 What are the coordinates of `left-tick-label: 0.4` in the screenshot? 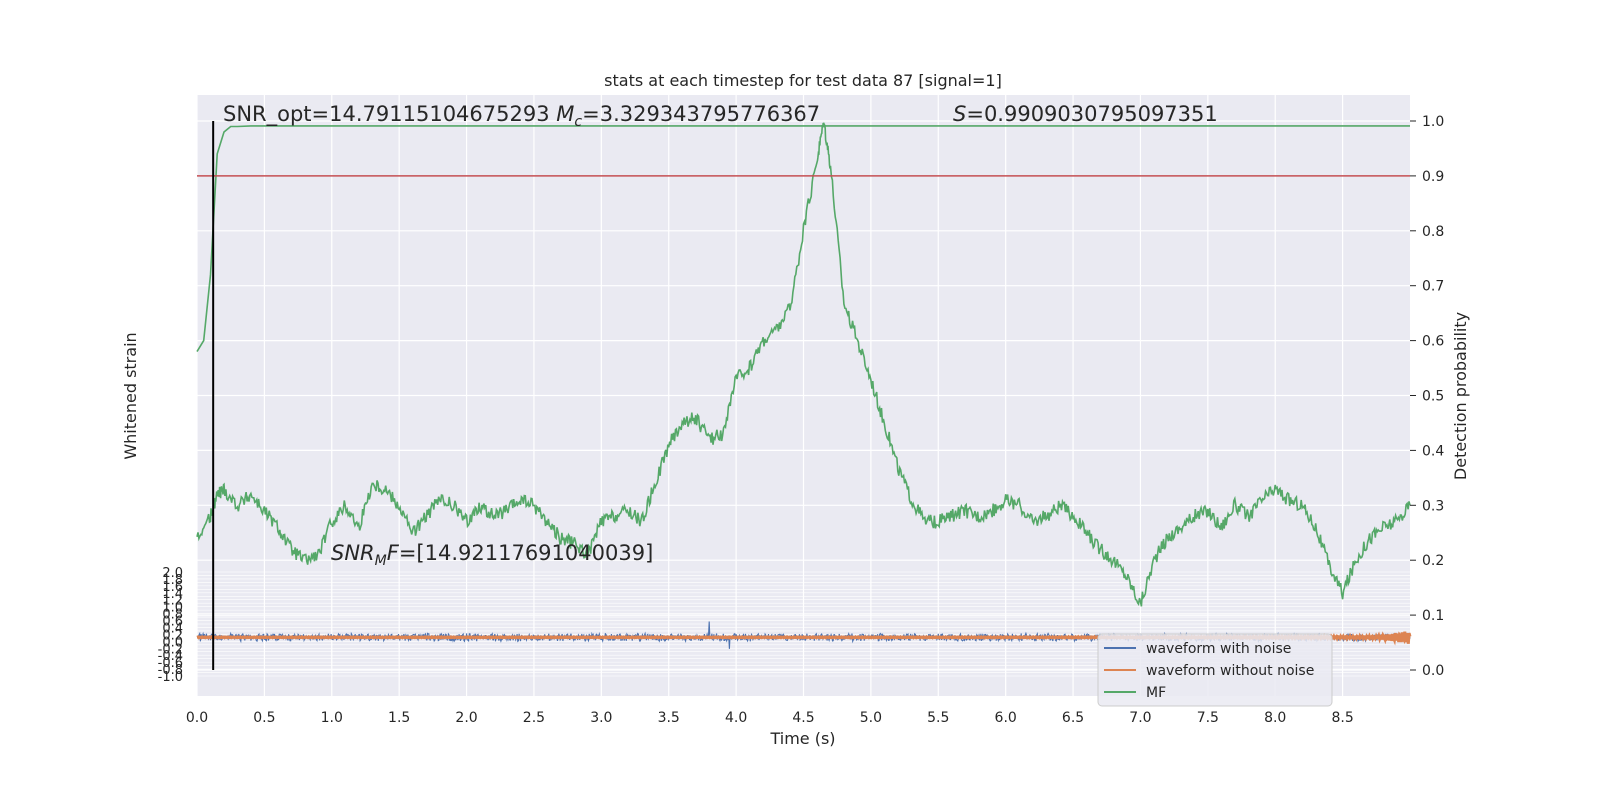 It's located at (172, 628).